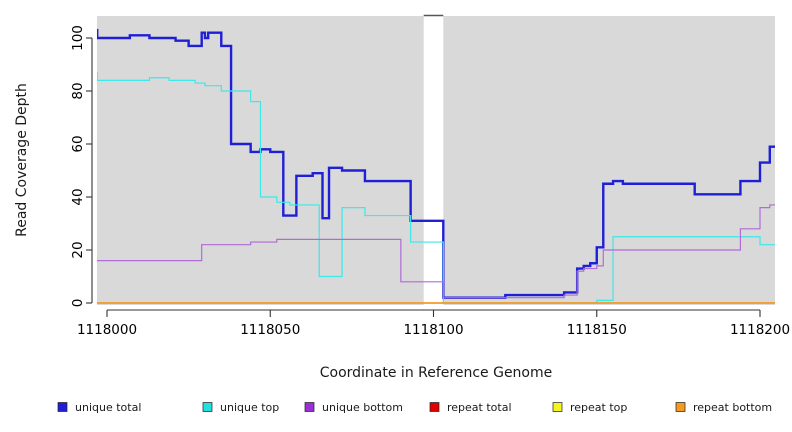  Describe the element at coordinates (597, 330) in the screenshot. I see `x-tick-label: 1118150` at that location.